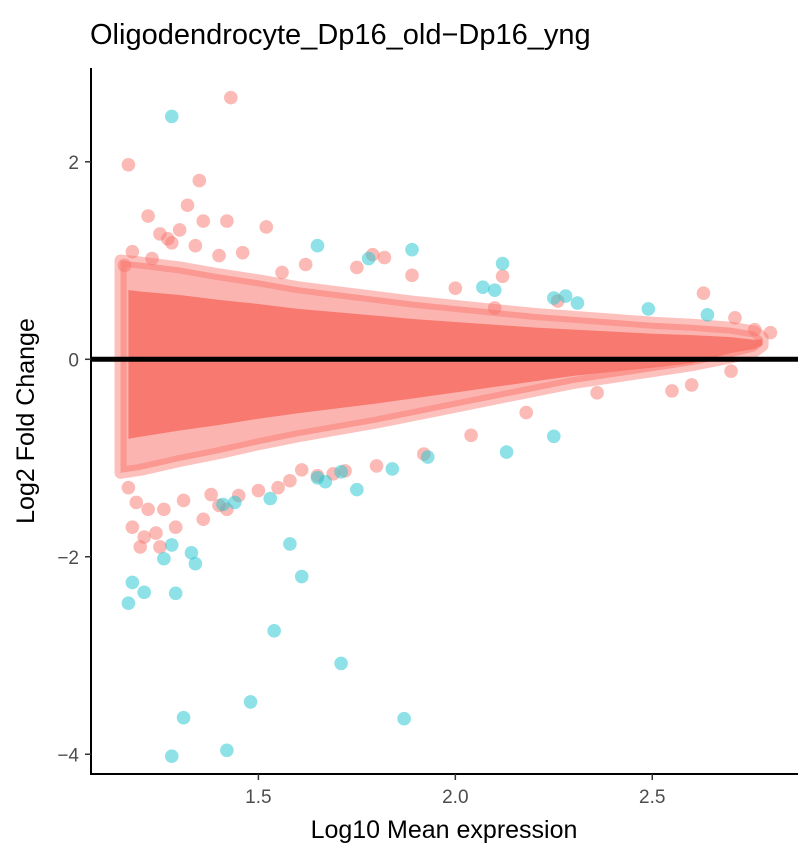 The image size is (798, 865). I want to click on y-tick-label: −2, so click(68, 558).